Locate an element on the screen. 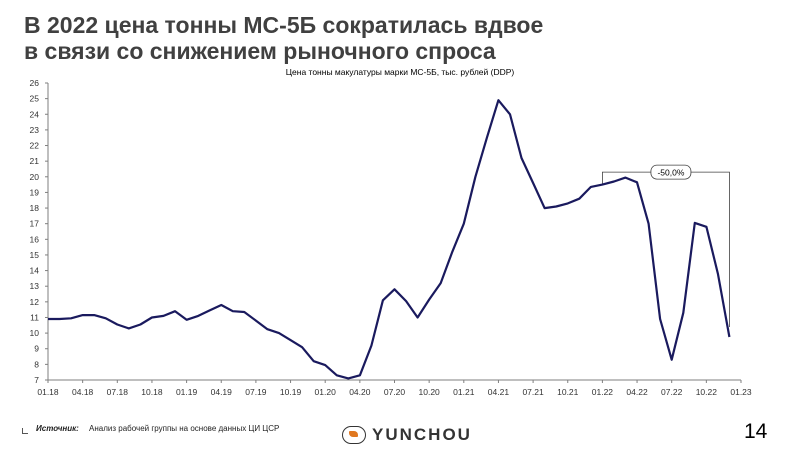  slide-title-line2: в связи со снижением рыночного спроса is located at coordinates (260, 51).